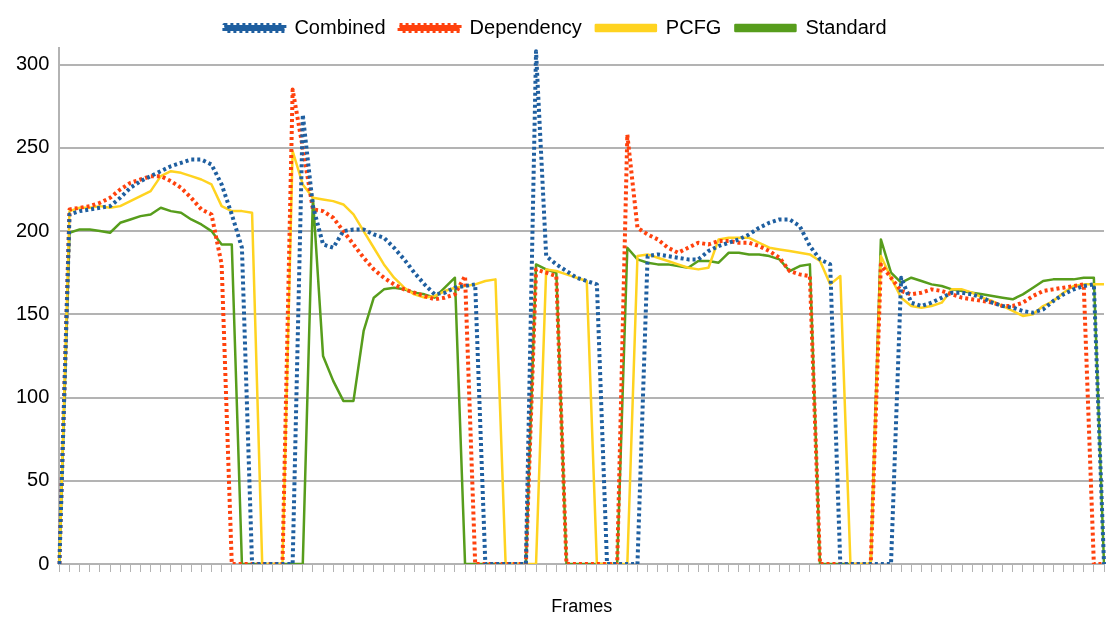 The height and width of the screenshot is (628, 1107). What do you see at coordinates (582, 606) in the screenshot?
I see `x-axis-title: Frames` at bounding box center [582, 606].